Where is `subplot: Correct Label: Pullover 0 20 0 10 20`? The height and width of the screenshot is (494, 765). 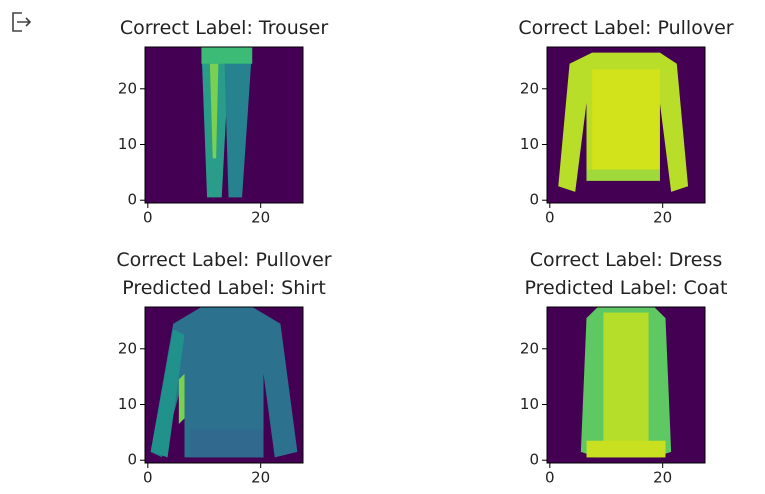
subplot: Correct Label: Pullover 0 20 0 10 20 is located at coordinates (625, 122).